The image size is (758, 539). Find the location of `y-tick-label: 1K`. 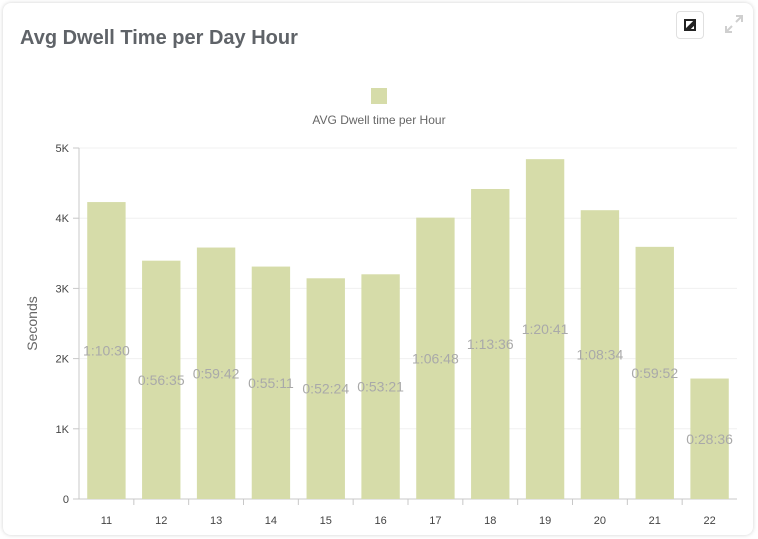

y-tick-label: 1K is located at coordinates (63, 430).